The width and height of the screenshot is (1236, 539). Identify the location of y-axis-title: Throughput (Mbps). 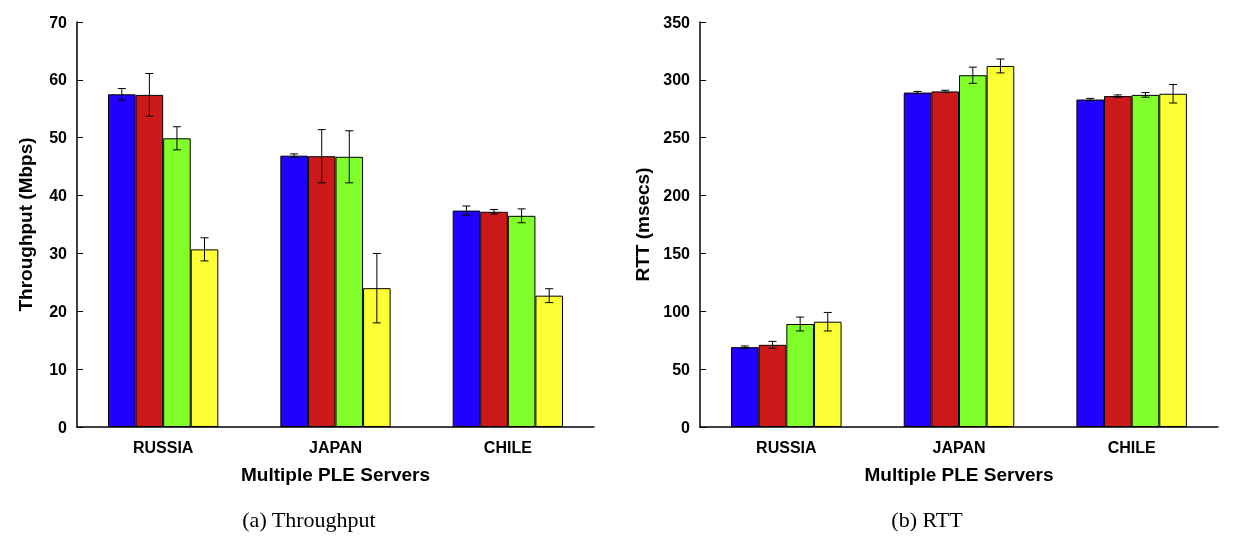
(25, 224).